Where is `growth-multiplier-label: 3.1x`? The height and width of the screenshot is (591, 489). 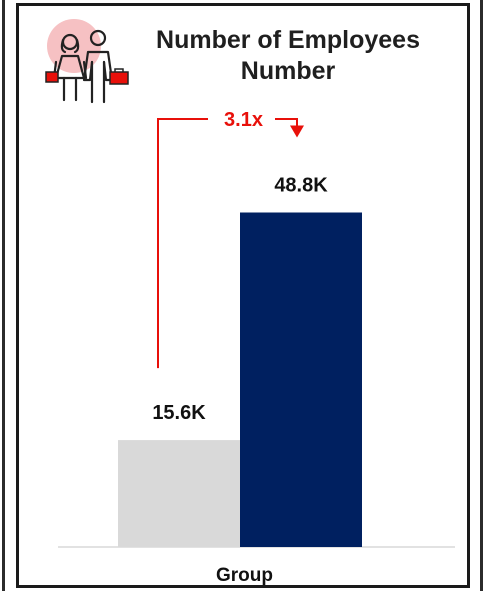 growth-multiplier-label: 3.1x is located at coordinates (243, 120).